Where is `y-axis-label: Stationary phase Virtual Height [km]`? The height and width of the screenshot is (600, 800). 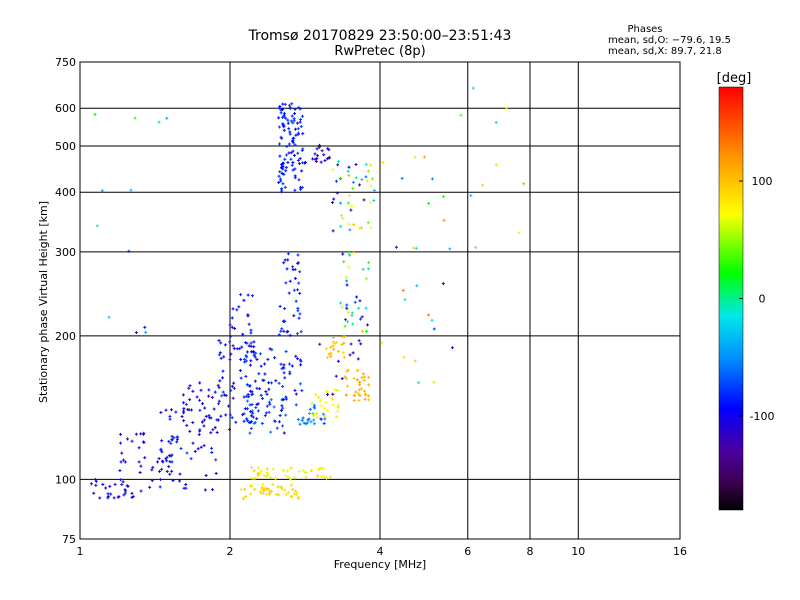 y-axis-label: Stationary phase Virtual Height [km] is located at coordinates (43, 302).